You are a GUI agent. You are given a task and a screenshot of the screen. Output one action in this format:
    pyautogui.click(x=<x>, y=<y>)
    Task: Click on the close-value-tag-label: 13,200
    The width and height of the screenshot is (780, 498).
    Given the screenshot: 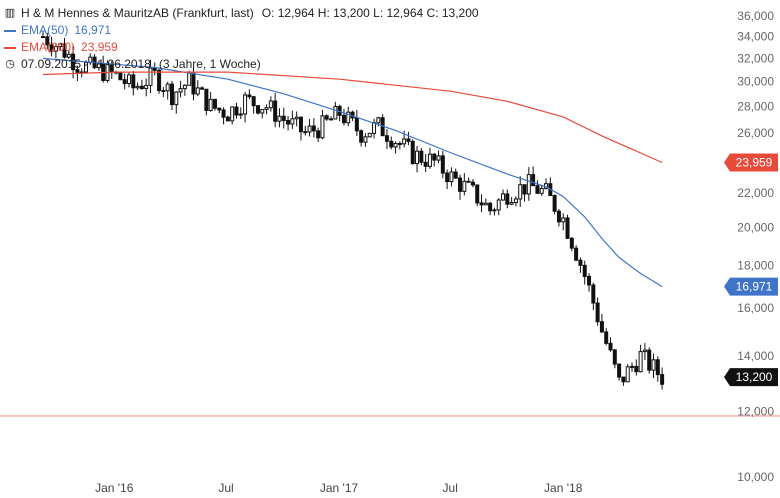 What is the action you would take?
    pyautogui.click(x=754, y=377)
    